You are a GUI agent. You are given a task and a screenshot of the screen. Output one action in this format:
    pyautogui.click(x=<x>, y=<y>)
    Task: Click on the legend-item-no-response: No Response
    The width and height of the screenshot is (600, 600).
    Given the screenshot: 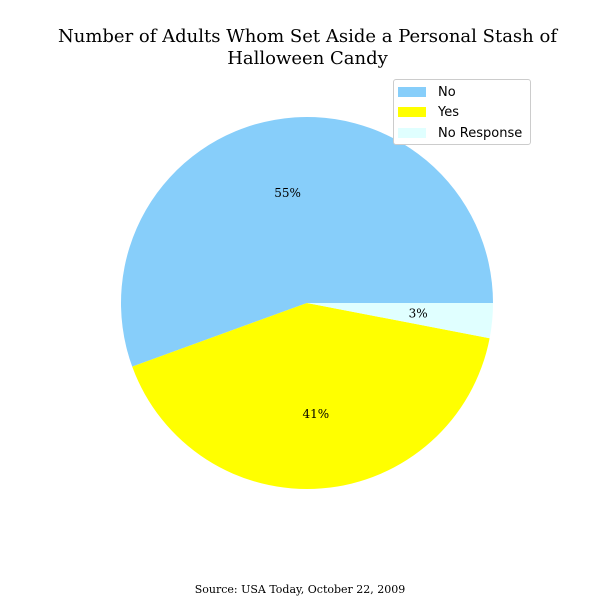 What is the action you would take?
    pyautogui.click(x=460, y=133)
    